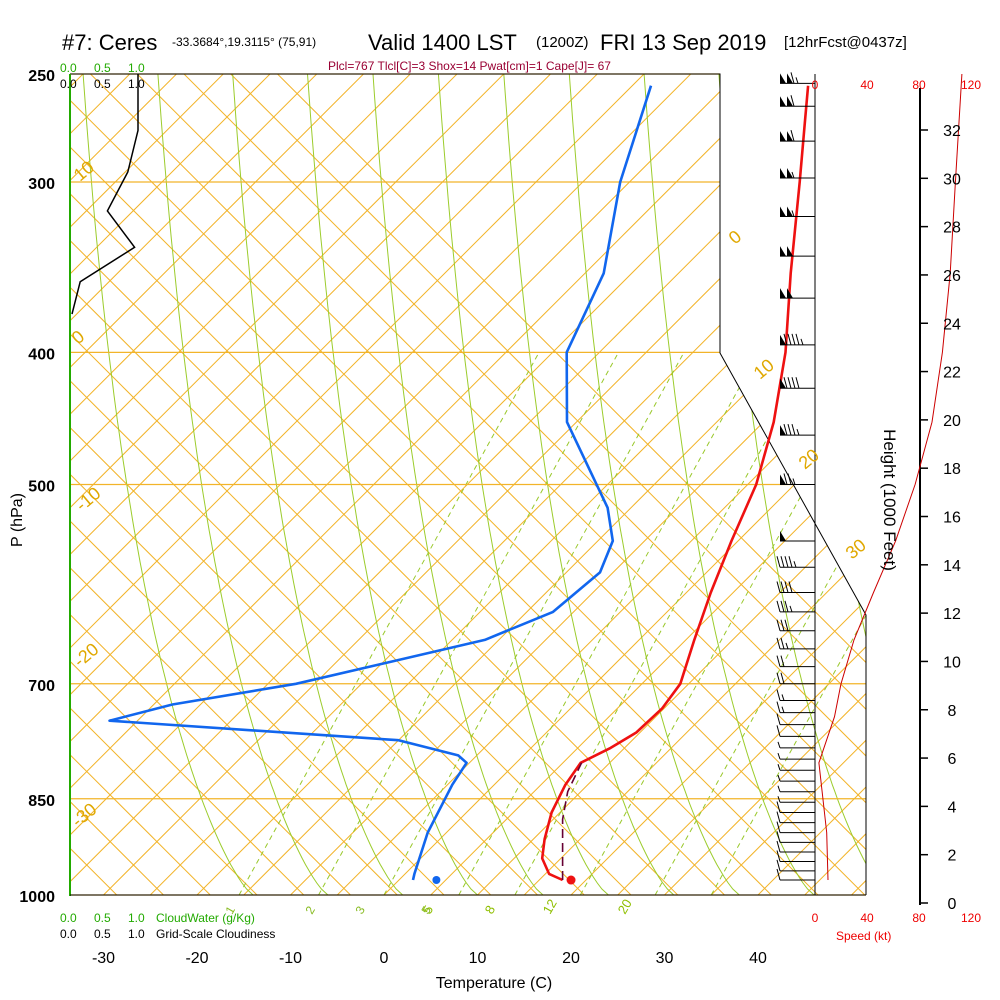 The width and height of the screenshot is (1000, 1000). What do you see at coordinates (919, 918) in the screenshot?
I see `speed-bottom-label: 80` at bounding box center [919, 918].